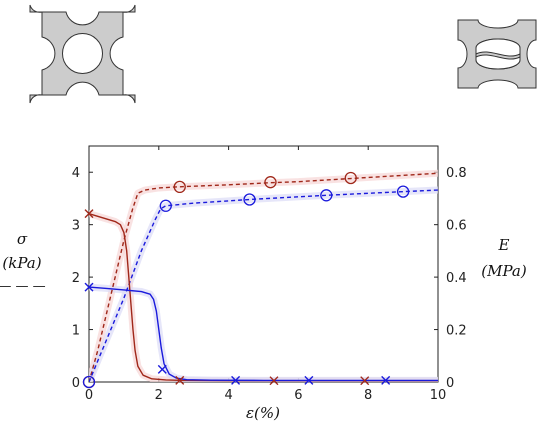  Describe the element at coordinates (82, 54) in the screenshot. I see `inset-undeformed-lattice-icon` at that location.